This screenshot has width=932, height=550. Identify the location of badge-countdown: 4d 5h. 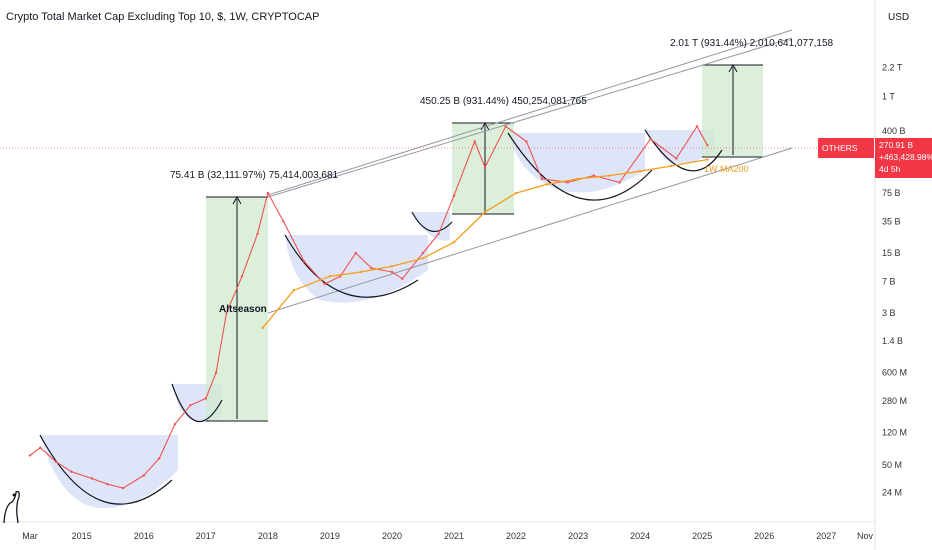
(890, 169).